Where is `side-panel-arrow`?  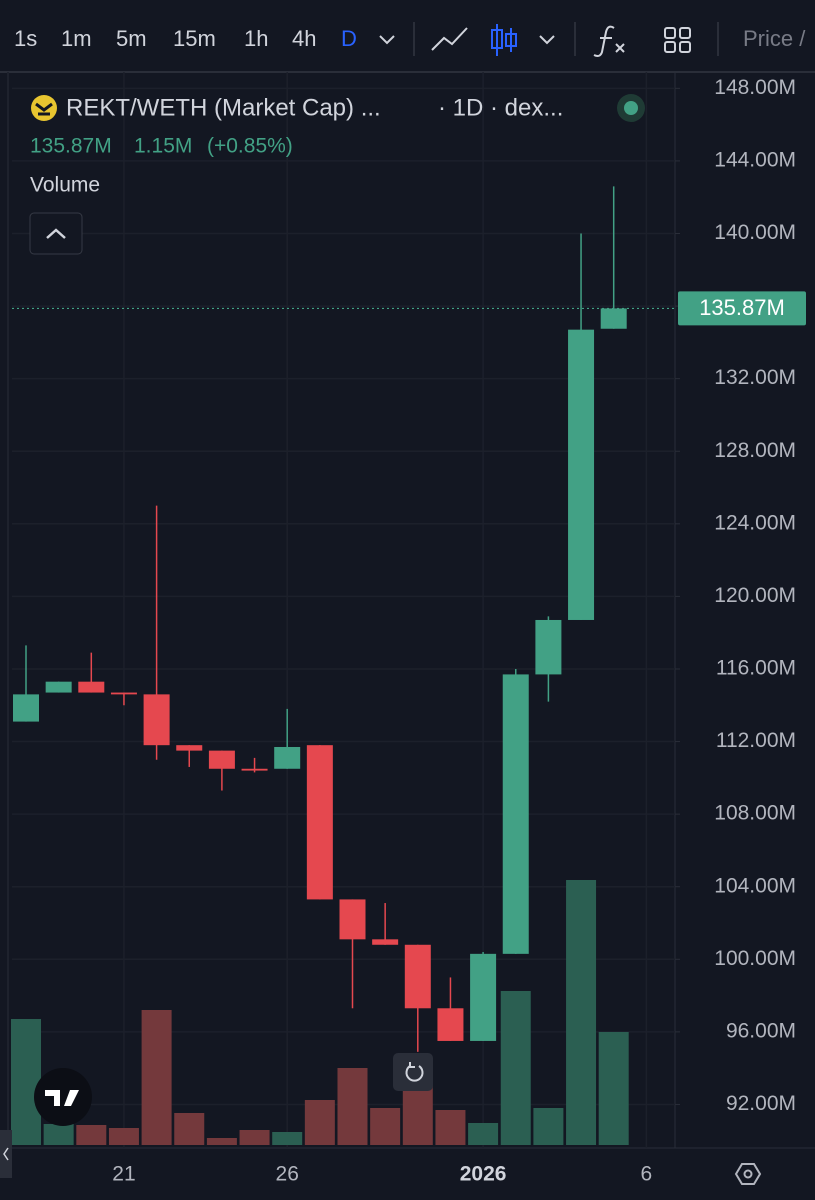
side-panel-arrow is located at coordinates (6, 1154).